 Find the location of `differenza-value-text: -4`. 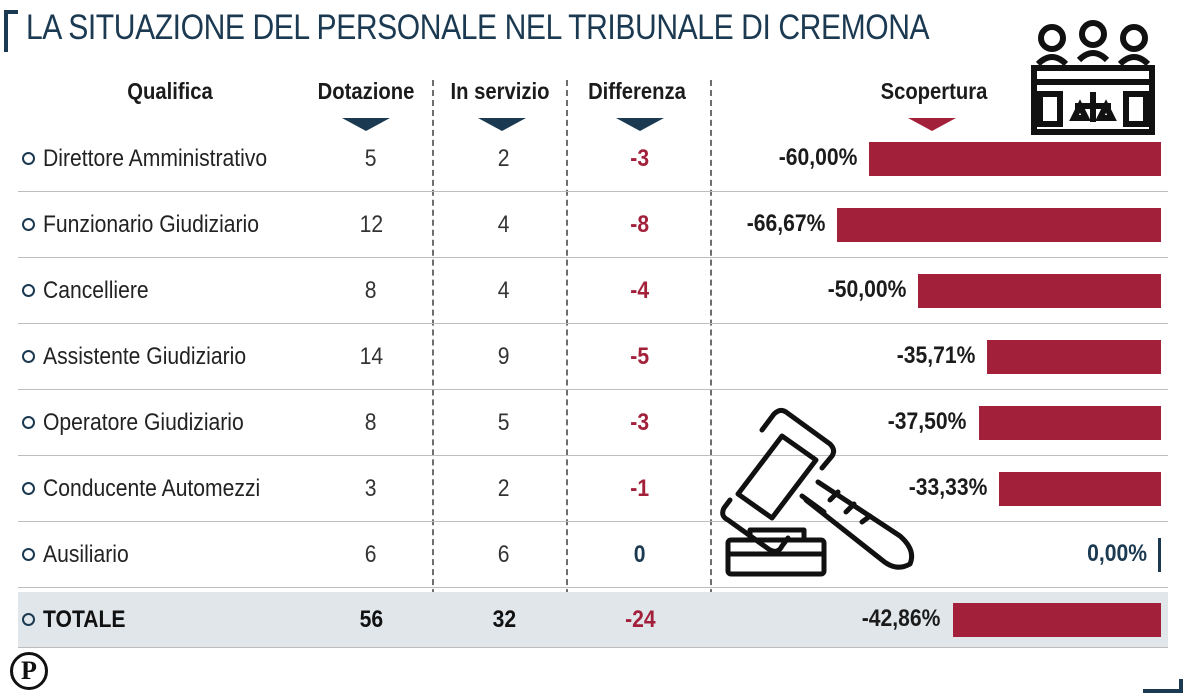

differenza-value-text: -4 is located at coordinates (640, 290).